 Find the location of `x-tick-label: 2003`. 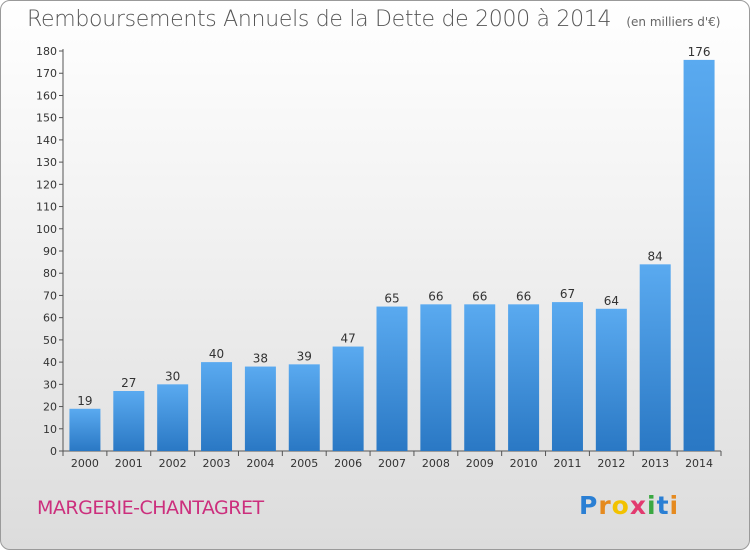

x-tick-label: 2003 is located at coordinates (217, 463).